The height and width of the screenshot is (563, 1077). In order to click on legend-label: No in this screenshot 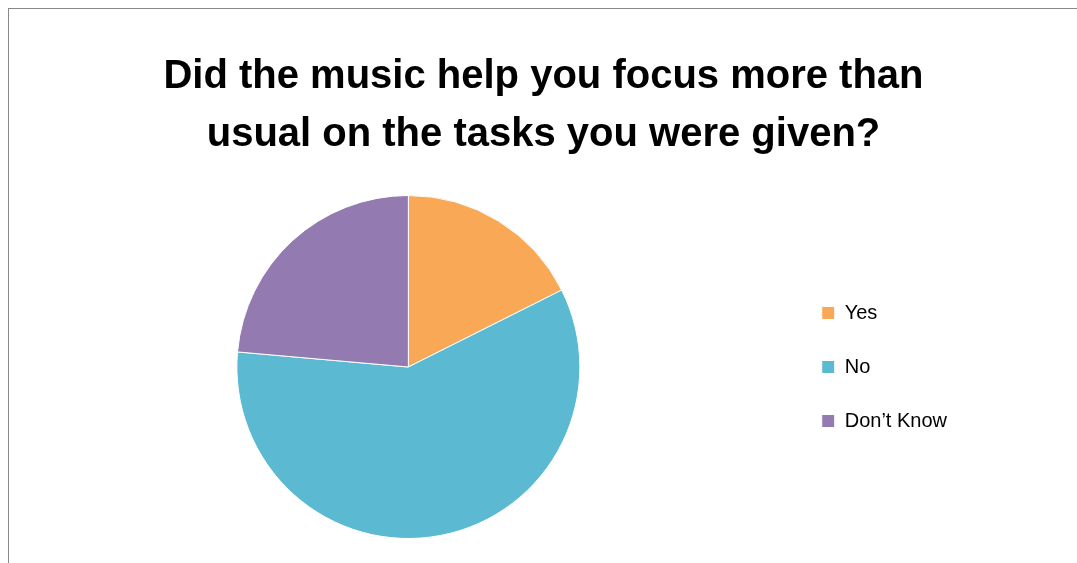, I will do `click(857, 365)`.